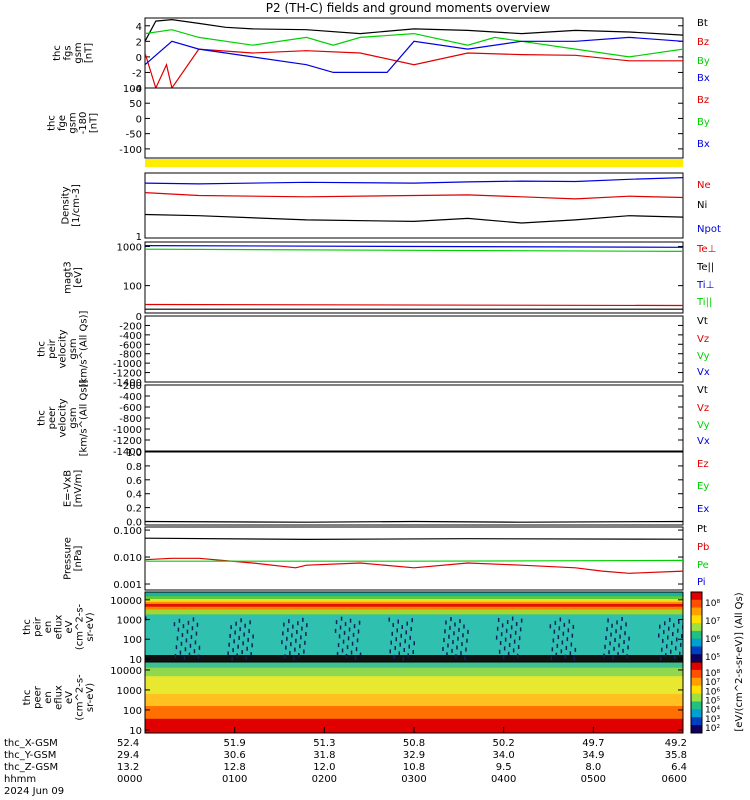 The width and height of the screenshot is (750, 800). What do you see at coordinates (130, 386) in the screenshot?
I see `ytick-label: -200` at bounding box center [130, 386].